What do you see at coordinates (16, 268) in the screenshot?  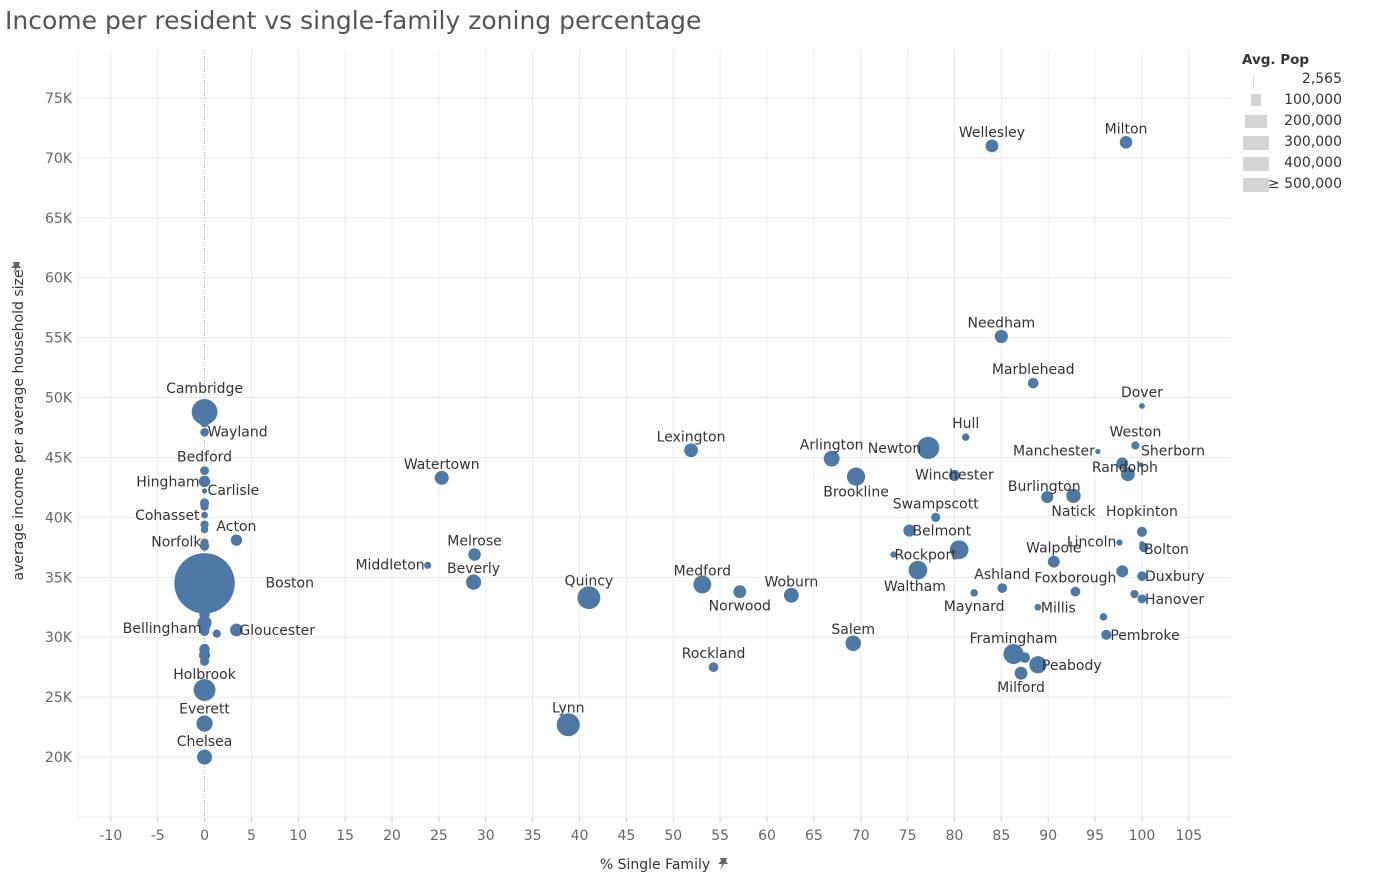 I see `y-axis-pin-icon` at bounding box center [16, 268].